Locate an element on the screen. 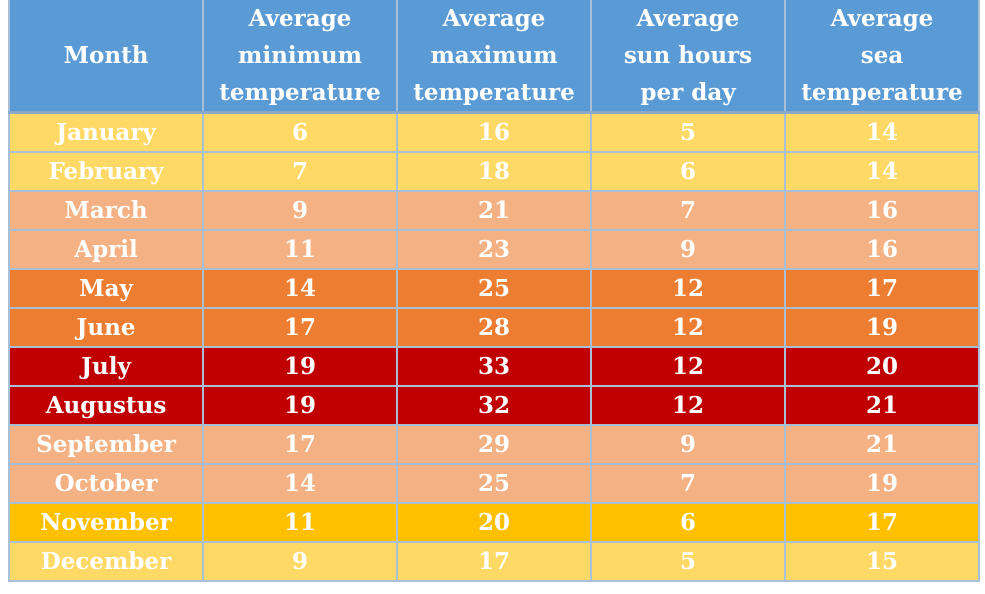 This screenshot has height=594, width=985. header-sun-hours: Average sun hours per day is located at coordinates (688, 57).